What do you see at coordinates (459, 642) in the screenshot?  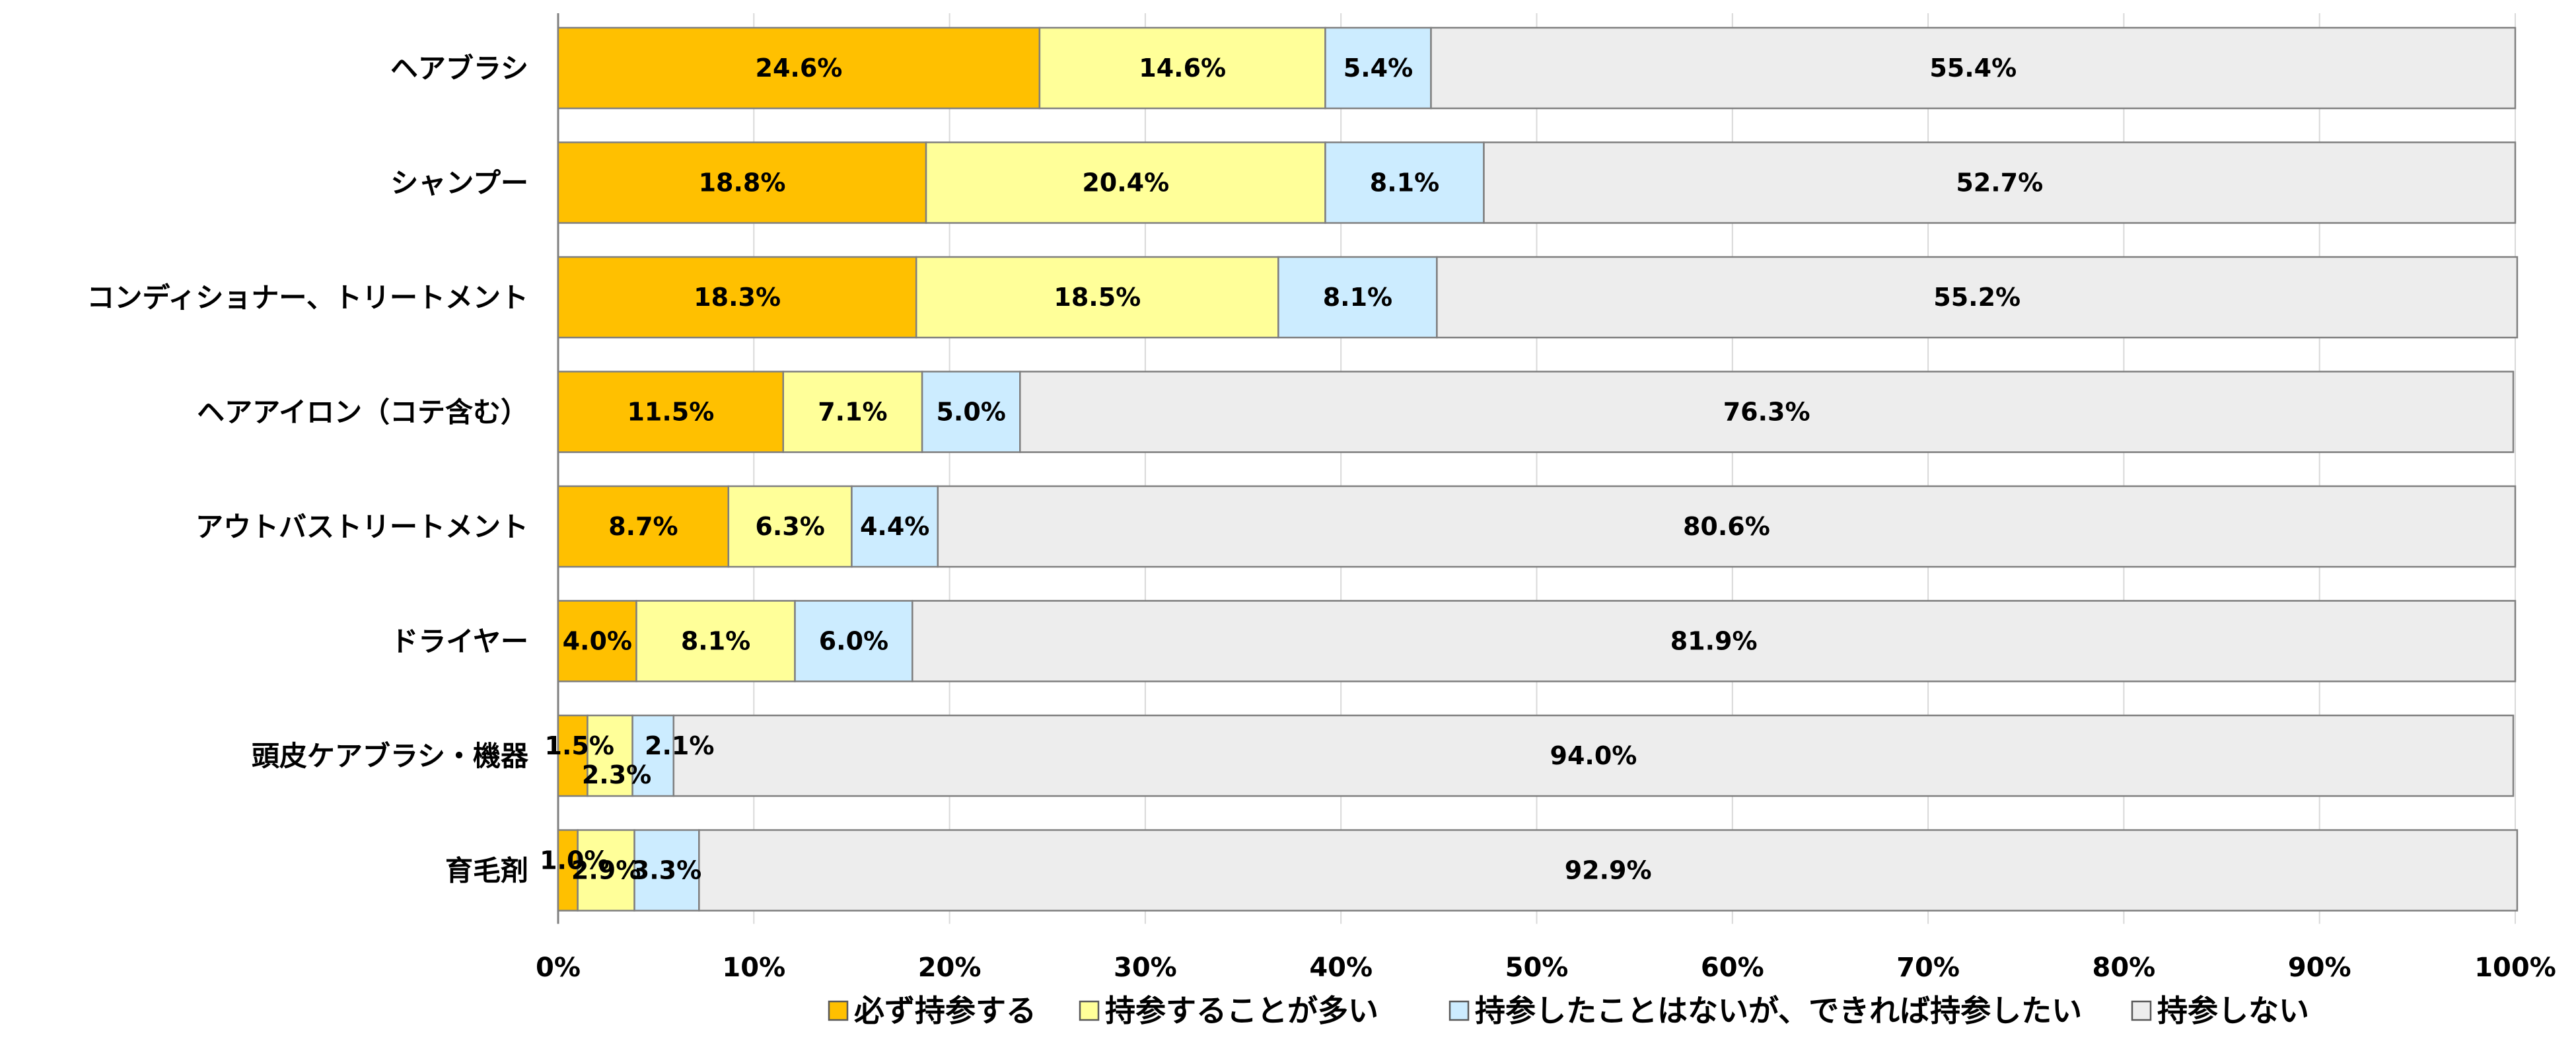 I see `category-label: ドライヤー` at bounding box center [459, 642].